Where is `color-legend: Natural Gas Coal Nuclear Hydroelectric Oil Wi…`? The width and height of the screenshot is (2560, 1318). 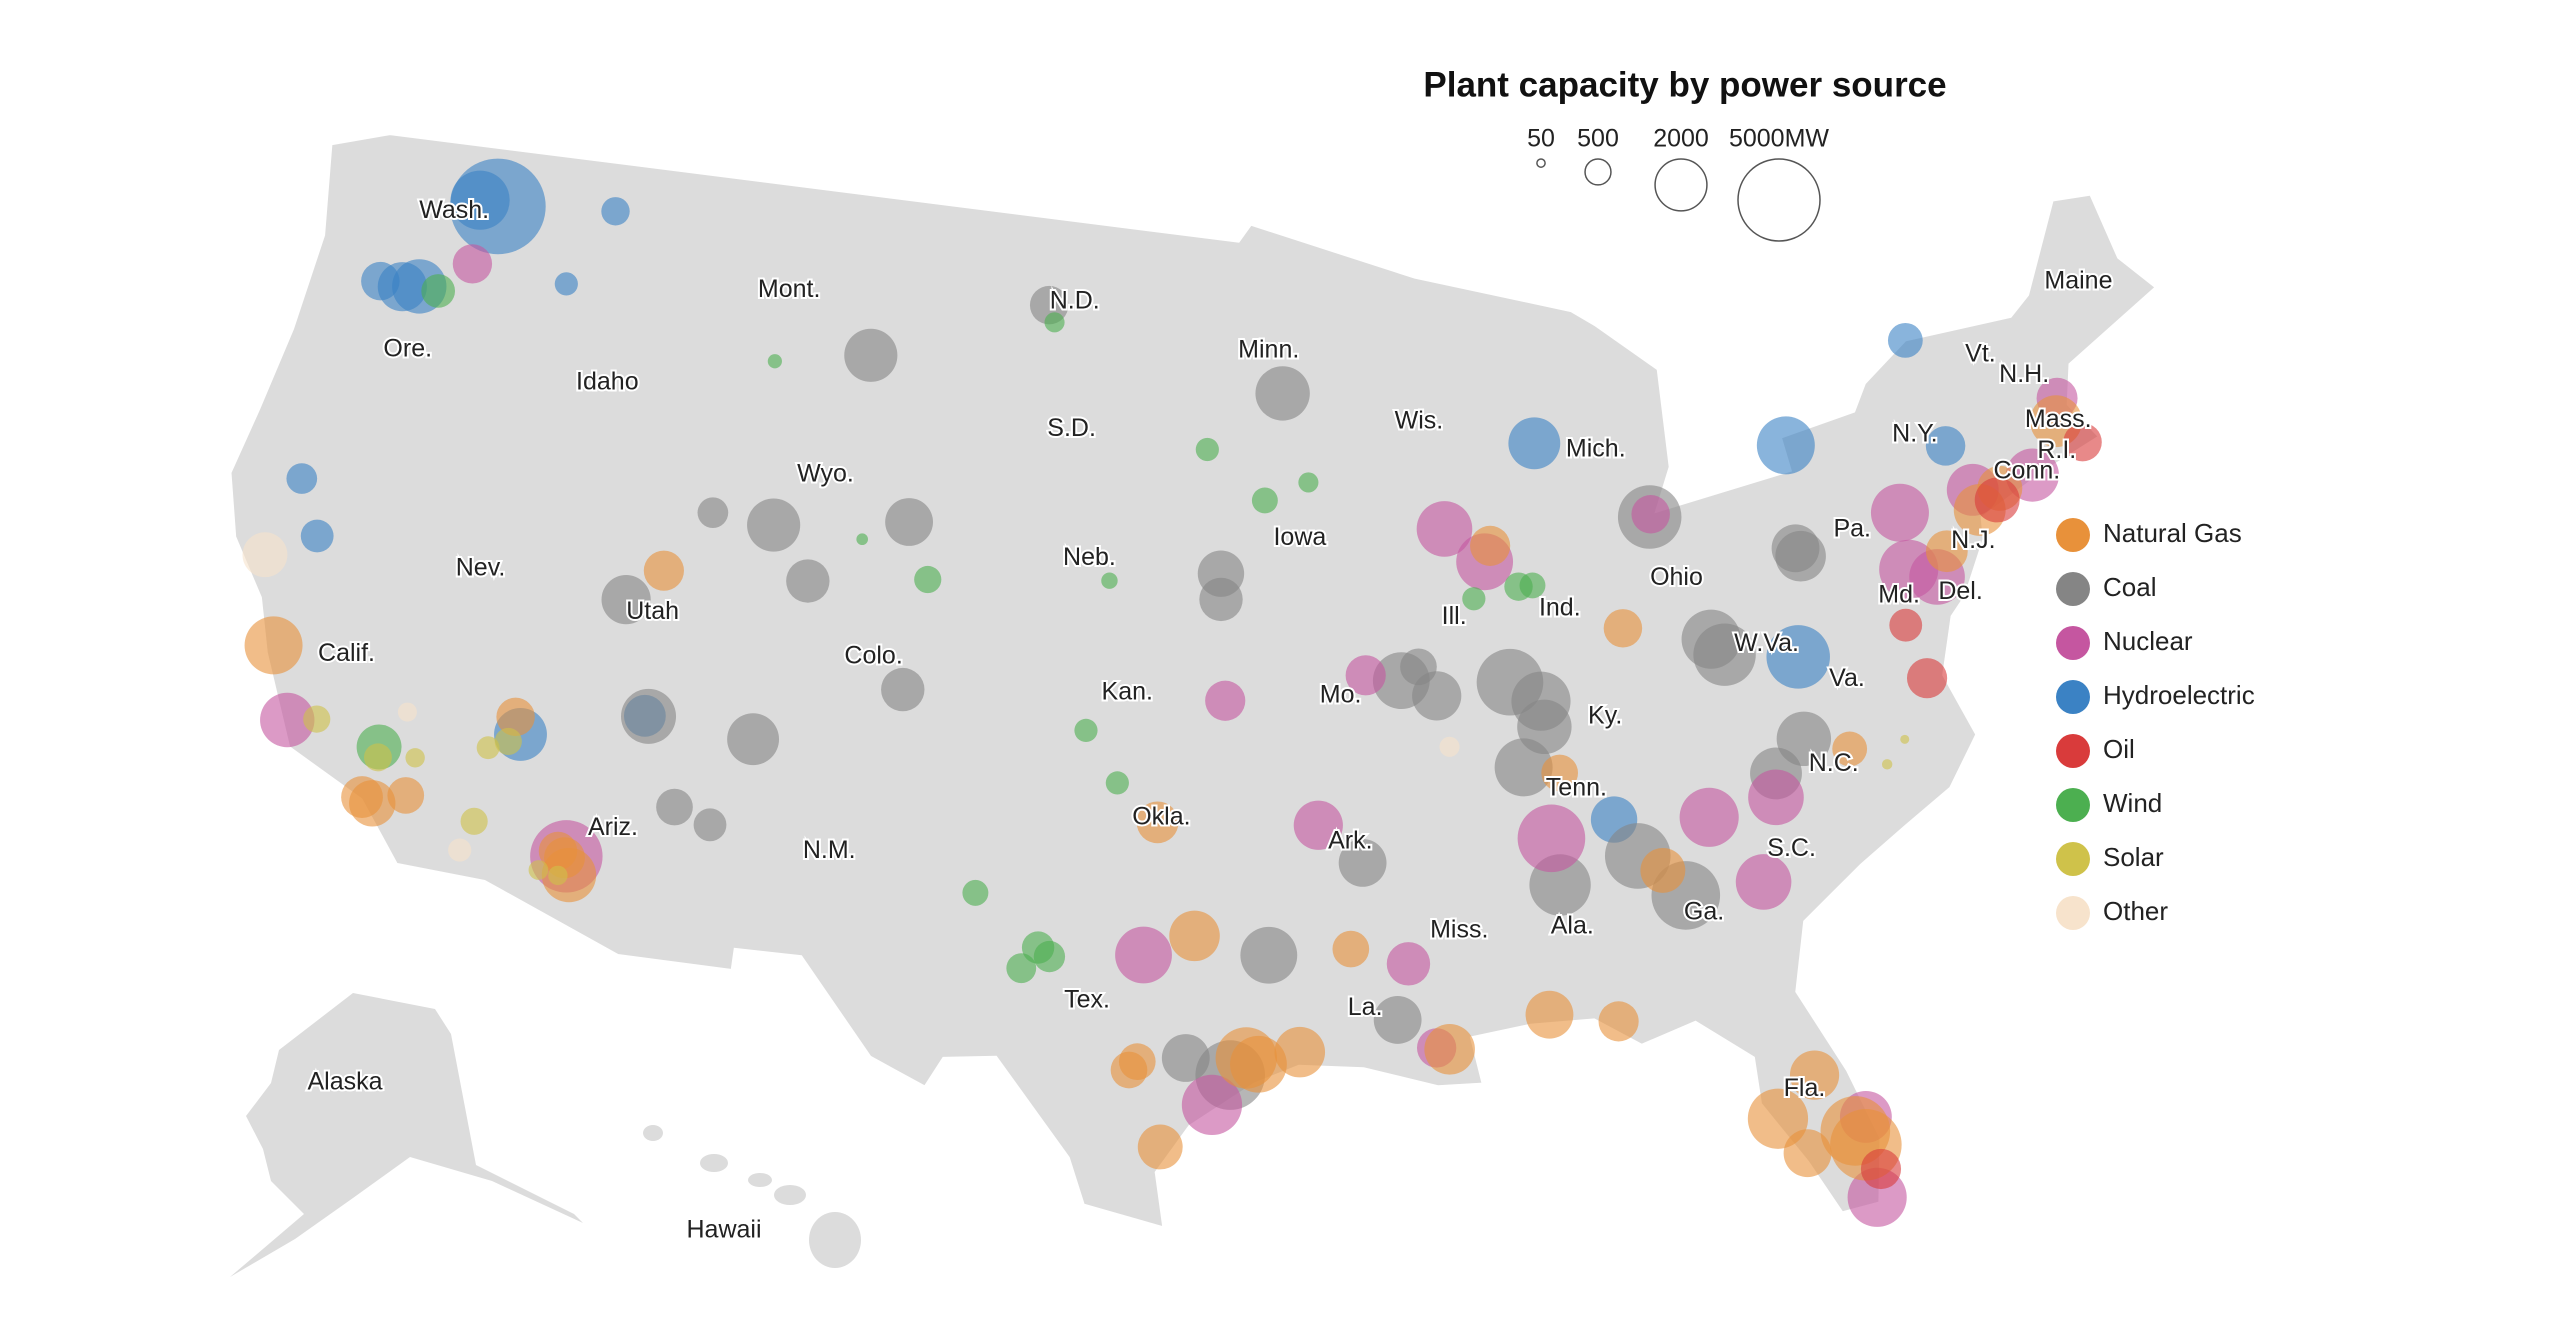 color-legend: Natural Gas Coal Nuclear Hydroelectric Oil Wi… is located at coordinates (2155, 724).